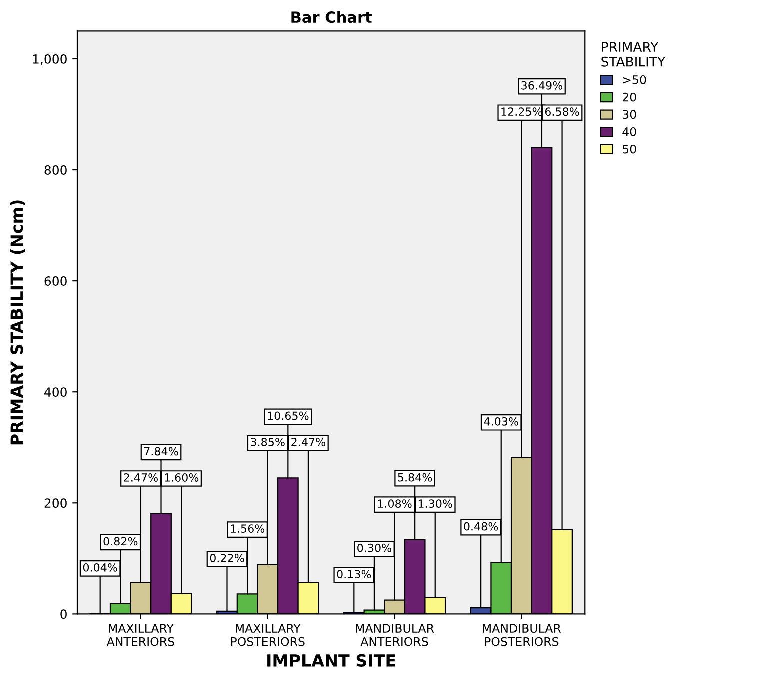 Image resolution: width=775 pixels, height=694 pixels. I want to click on y-tick-label: 800, so click(55, 170).